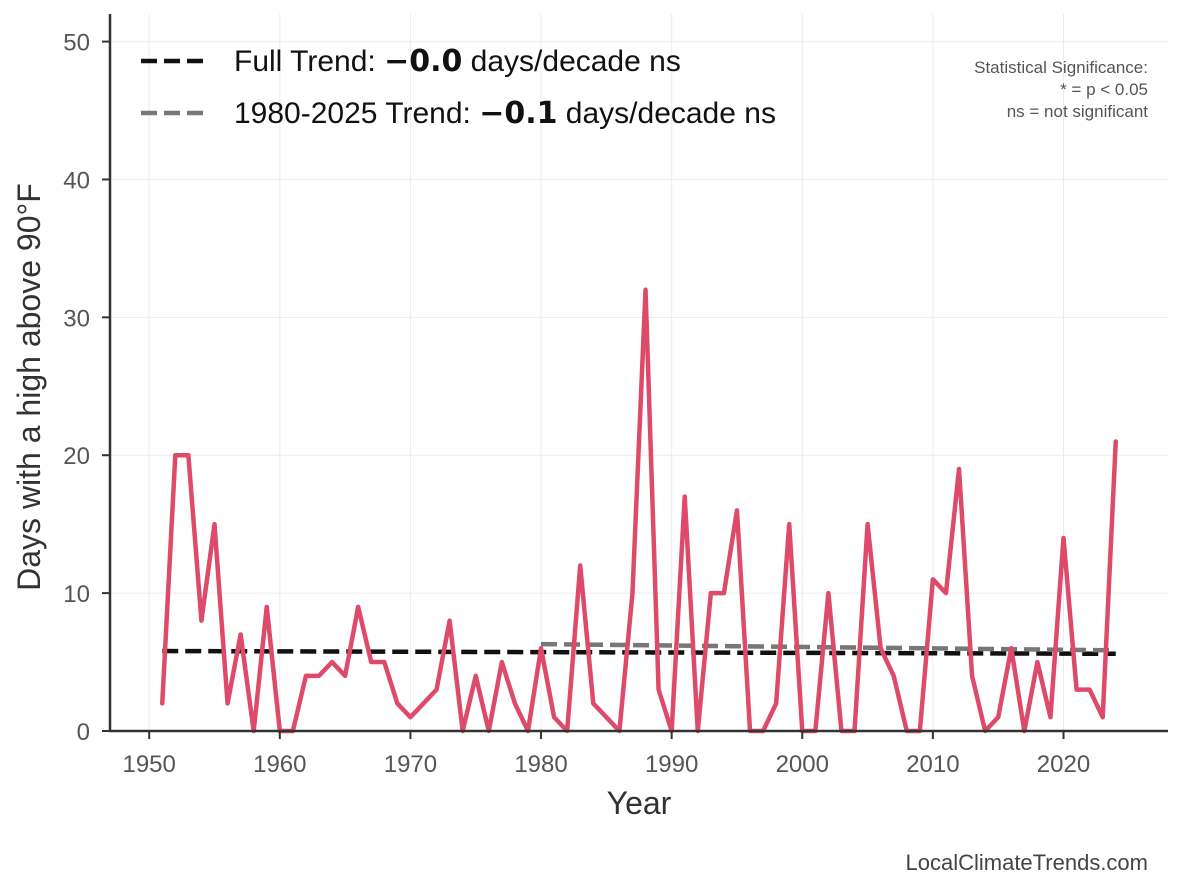 This screenshot has height=889, width=1184. What do you see at coordinates (76, 43) in the screenshot?
I see `y-tick-label: 50` at bounding box center [76, 43].